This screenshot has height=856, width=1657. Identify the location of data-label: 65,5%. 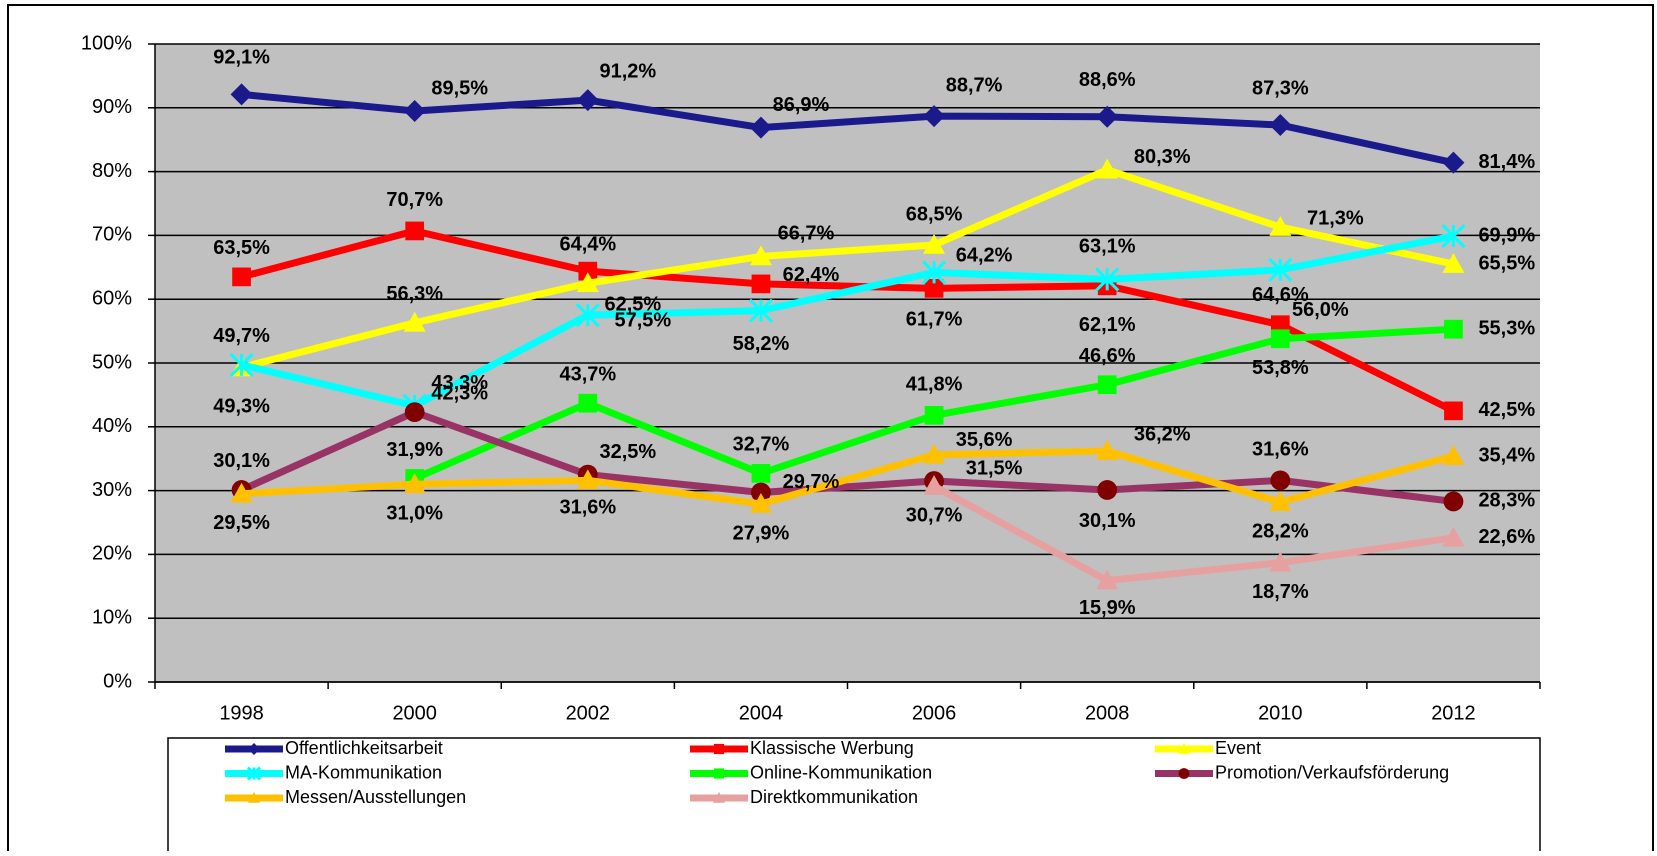
(1506, 263).